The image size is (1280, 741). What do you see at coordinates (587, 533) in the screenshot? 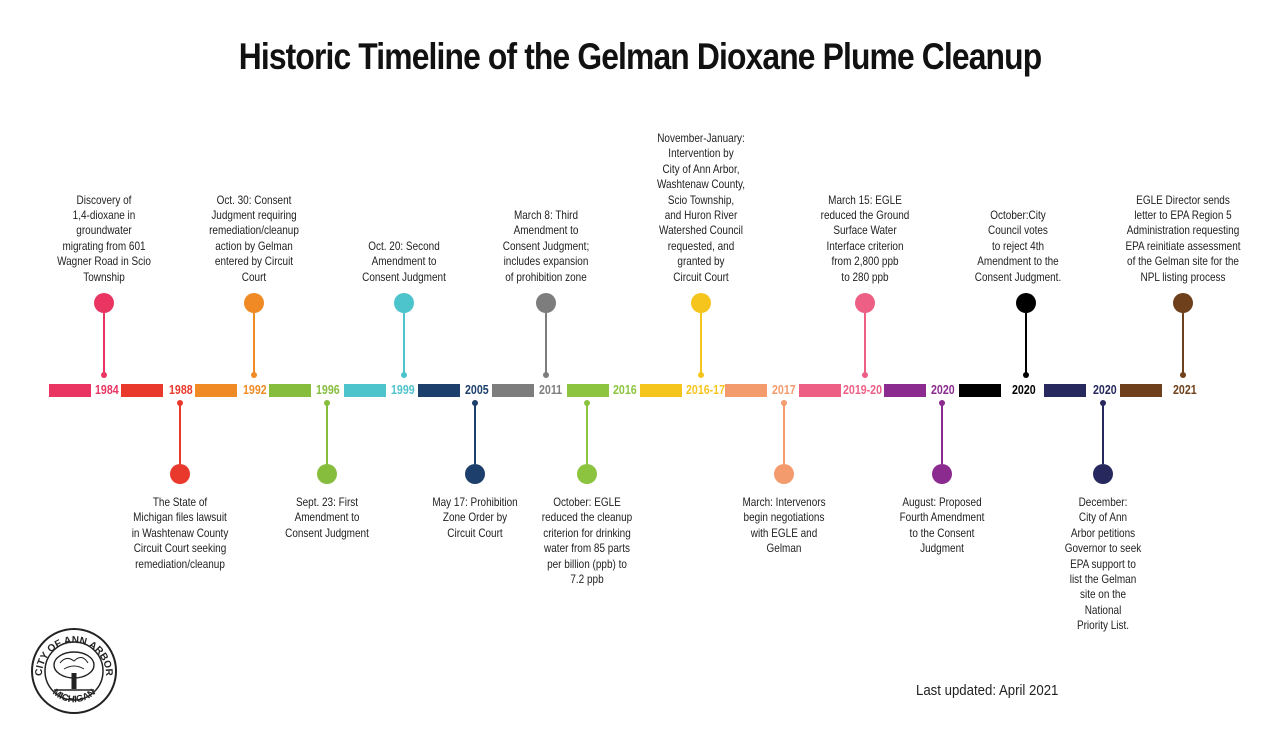
I see `description-line: criterion for drinking` at bounding box center [587, 533].